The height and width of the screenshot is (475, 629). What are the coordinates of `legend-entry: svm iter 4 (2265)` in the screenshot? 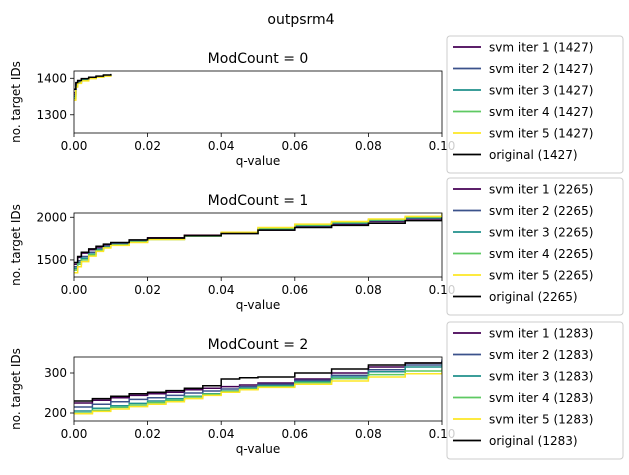 It's located at (541, 254).